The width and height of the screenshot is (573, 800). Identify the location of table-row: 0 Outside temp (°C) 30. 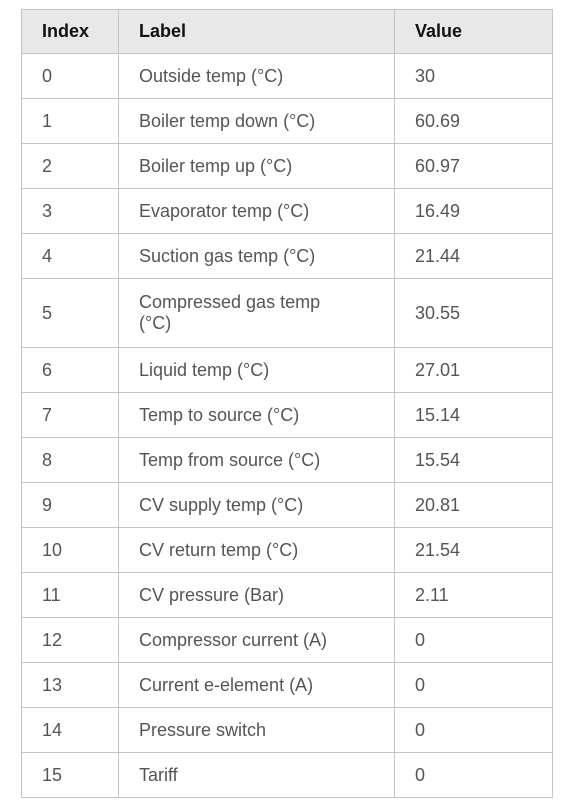
(287, 76).